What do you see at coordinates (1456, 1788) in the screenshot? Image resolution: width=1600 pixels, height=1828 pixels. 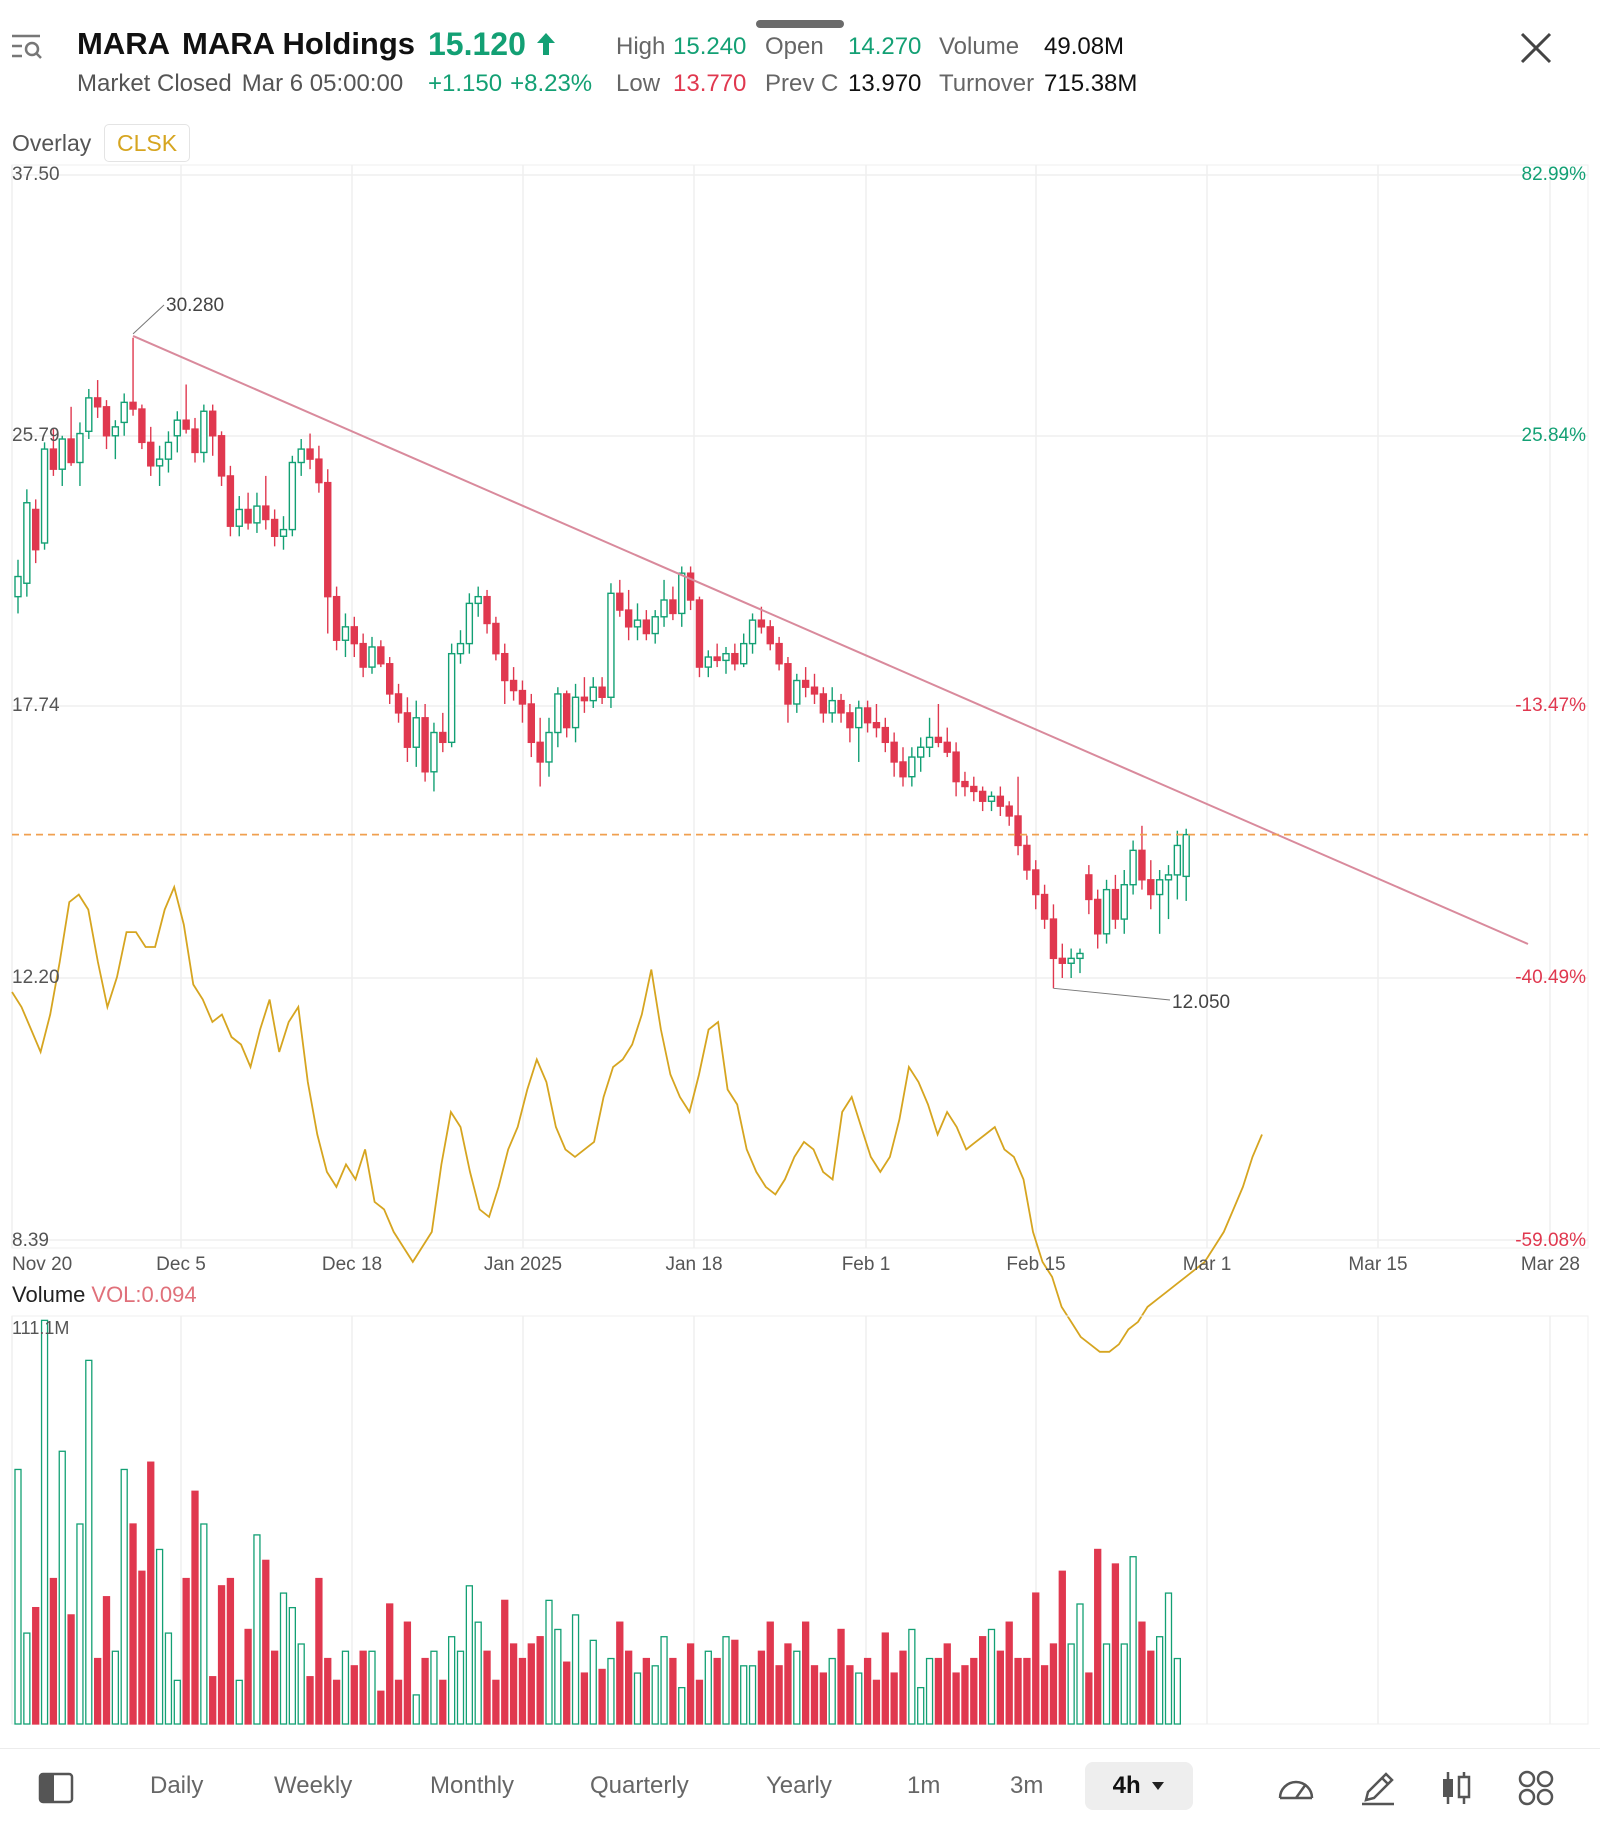 I see `candlestick-icon` at bounding box center [1456, 1788].